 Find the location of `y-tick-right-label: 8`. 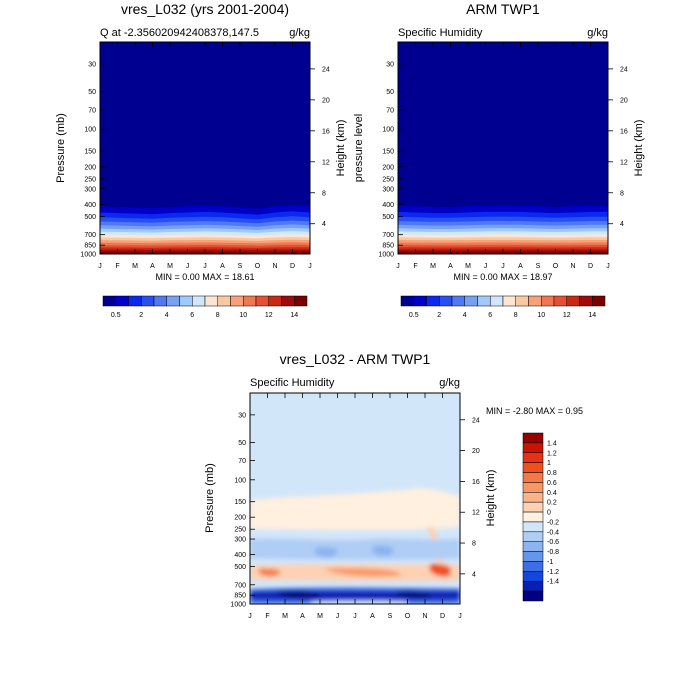

y-tick-right-label: 8 is located at coordinates (622, 193).